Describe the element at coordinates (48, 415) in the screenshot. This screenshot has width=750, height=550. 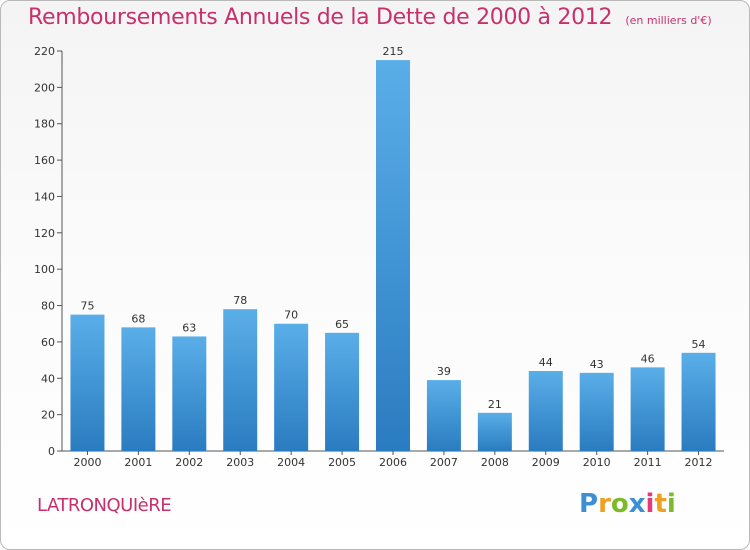
I see `y-tick-label: 20` at that location.